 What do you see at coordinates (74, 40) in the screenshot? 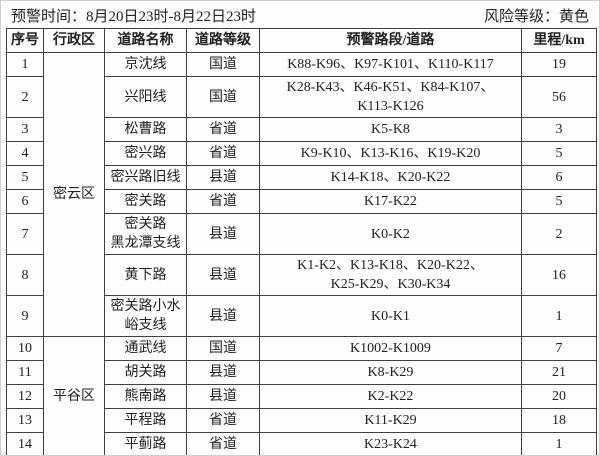
I see `column-header-2: 行政区` at bounding box center [74, 40].